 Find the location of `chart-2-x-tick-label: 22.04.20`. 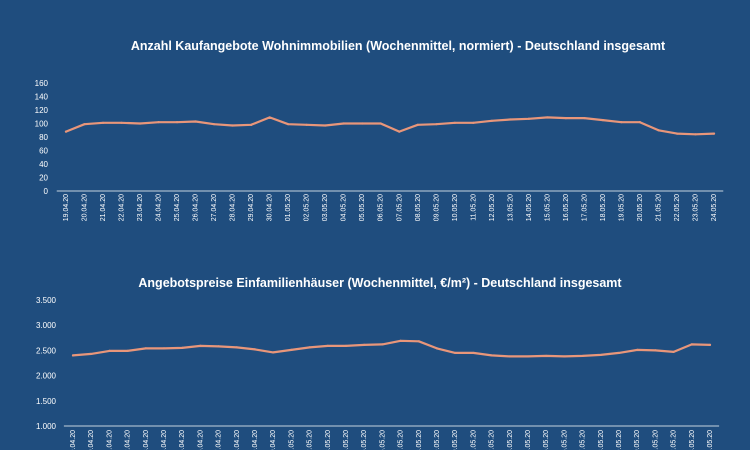

chart-2-x-tick-label: 22.04.20 is located at coordinates (128, 440).